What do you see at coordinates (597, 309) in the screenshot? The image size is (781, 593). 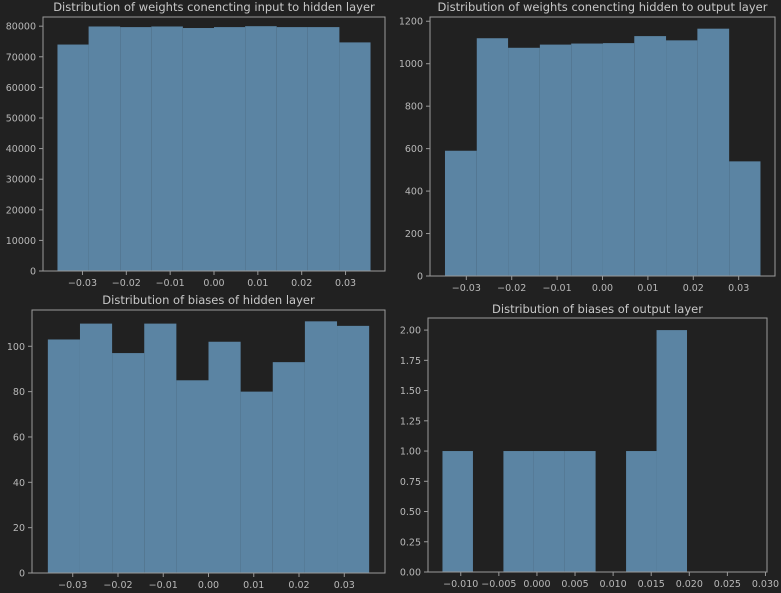 I see `chart-title: Distribution of biases of output layer` at bounding box center [597, 309].